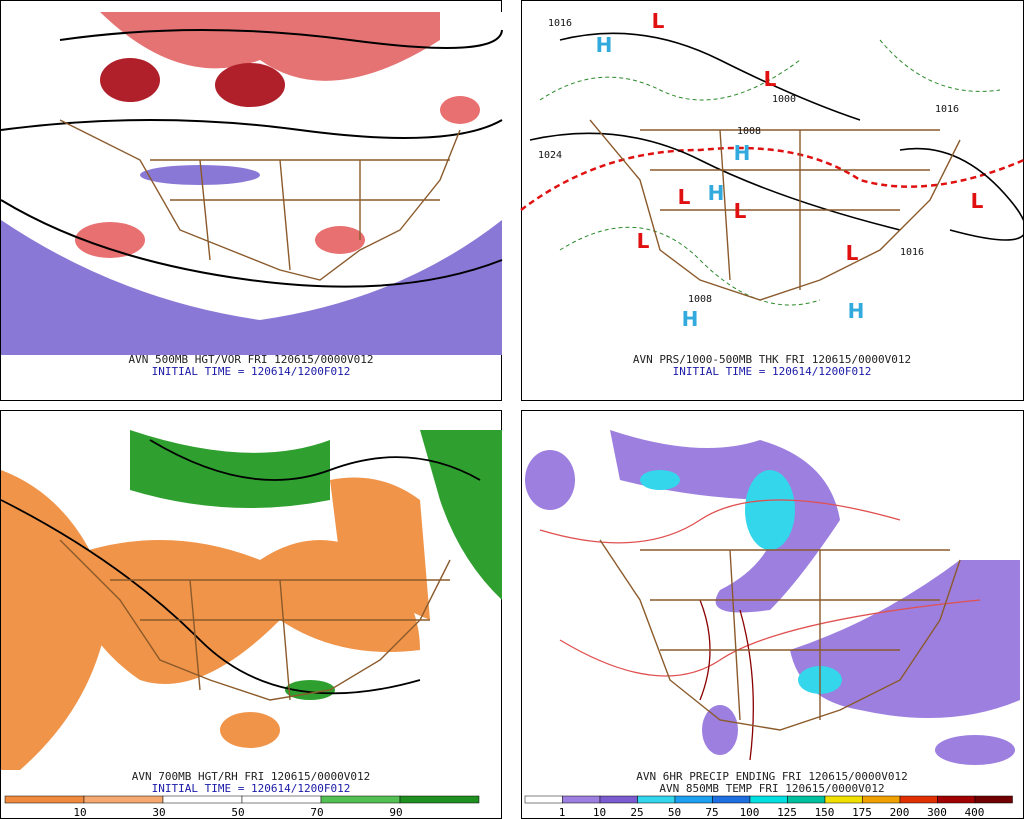 The image size is (1024, 819). What do you see at coordinates (900, 812) in the screenshot?
I see `colorbar-label: 200` at bounding box center [900, 812].